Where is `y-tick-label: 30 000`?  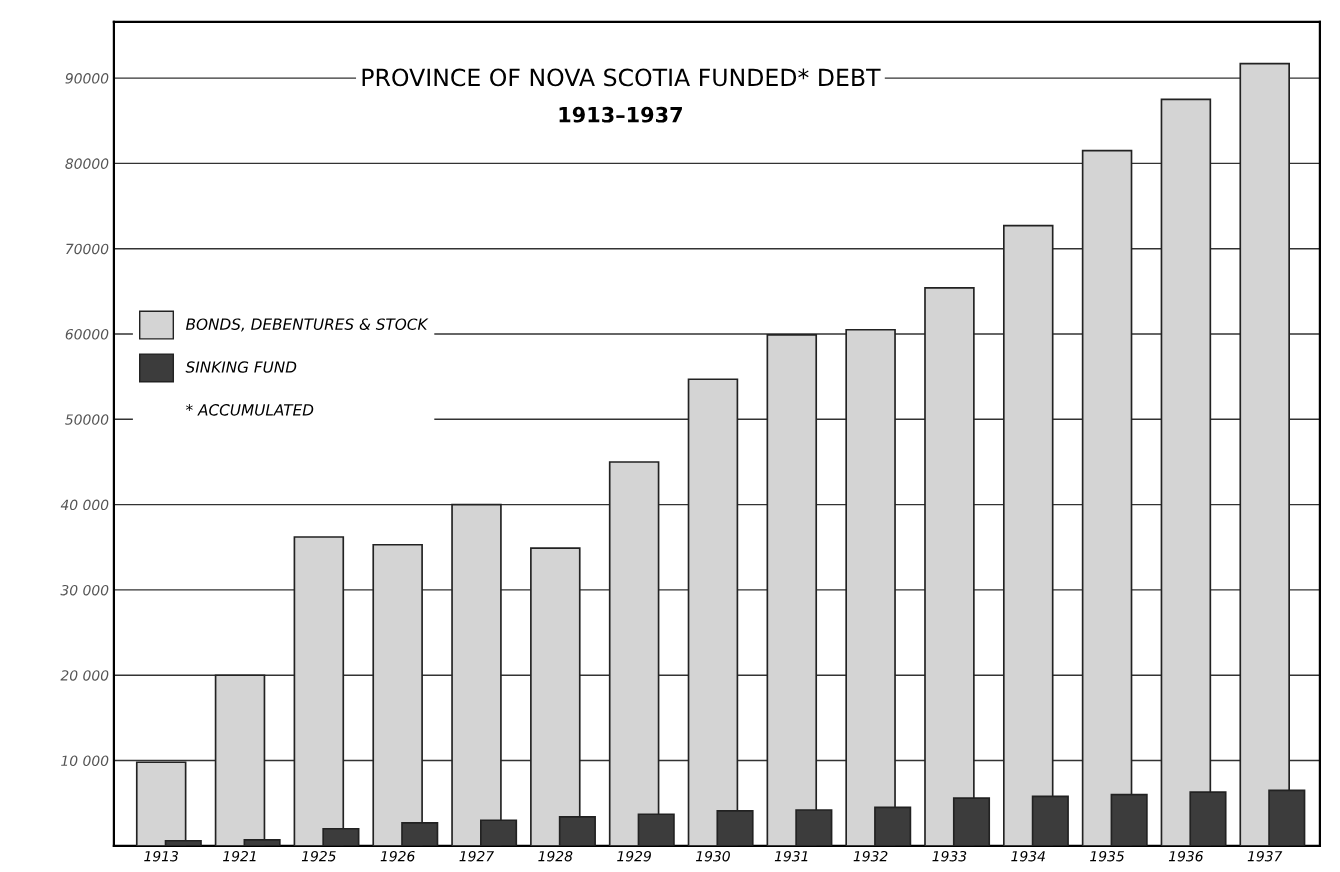 y-tick-label: 30 000 is located at coordinates (84, 590).